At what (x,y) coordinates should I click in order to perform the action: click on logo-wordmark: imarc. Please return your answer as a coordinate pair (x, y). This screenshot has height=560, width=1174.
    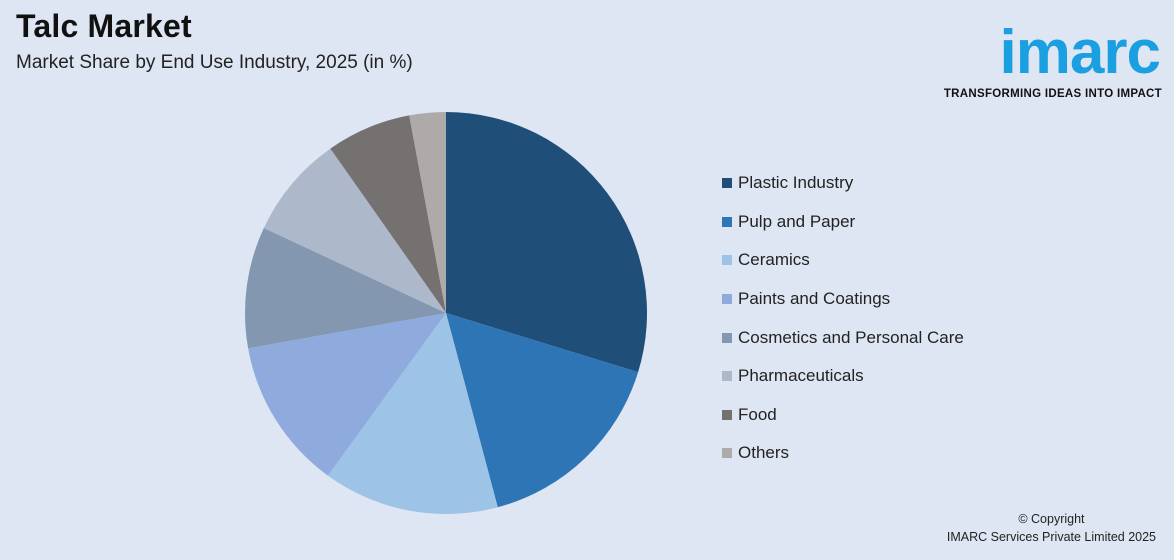
    Looking at the image, I should click on (1080, 52).